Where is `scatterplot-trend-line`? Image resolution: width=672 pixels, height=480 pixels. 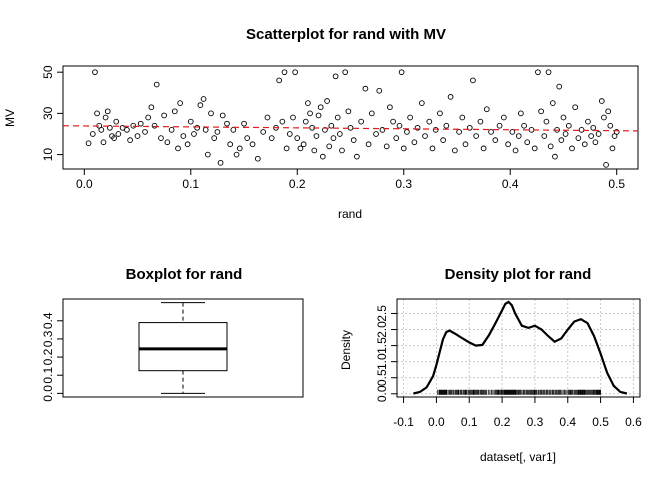
scatterplot-trend-line is located at coordinates (350, 128).